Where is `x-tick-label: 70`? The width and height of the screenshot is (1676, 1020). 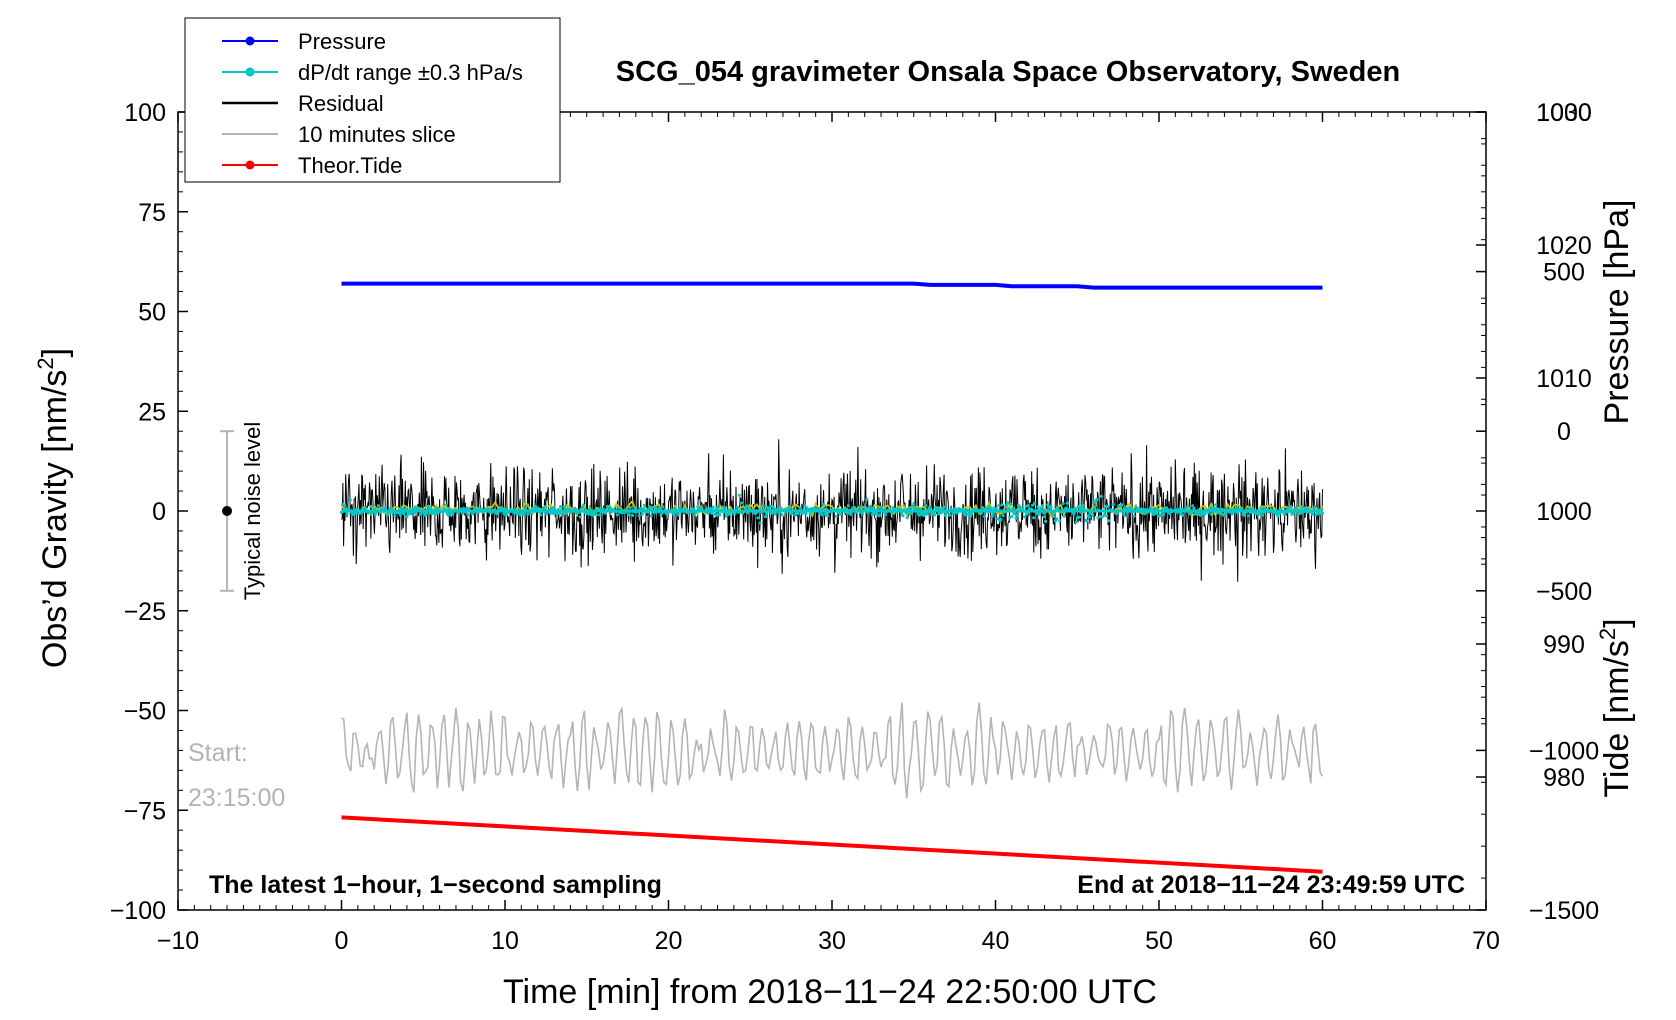
x-tick-label: 70 is located at coordinates (1486, 941).